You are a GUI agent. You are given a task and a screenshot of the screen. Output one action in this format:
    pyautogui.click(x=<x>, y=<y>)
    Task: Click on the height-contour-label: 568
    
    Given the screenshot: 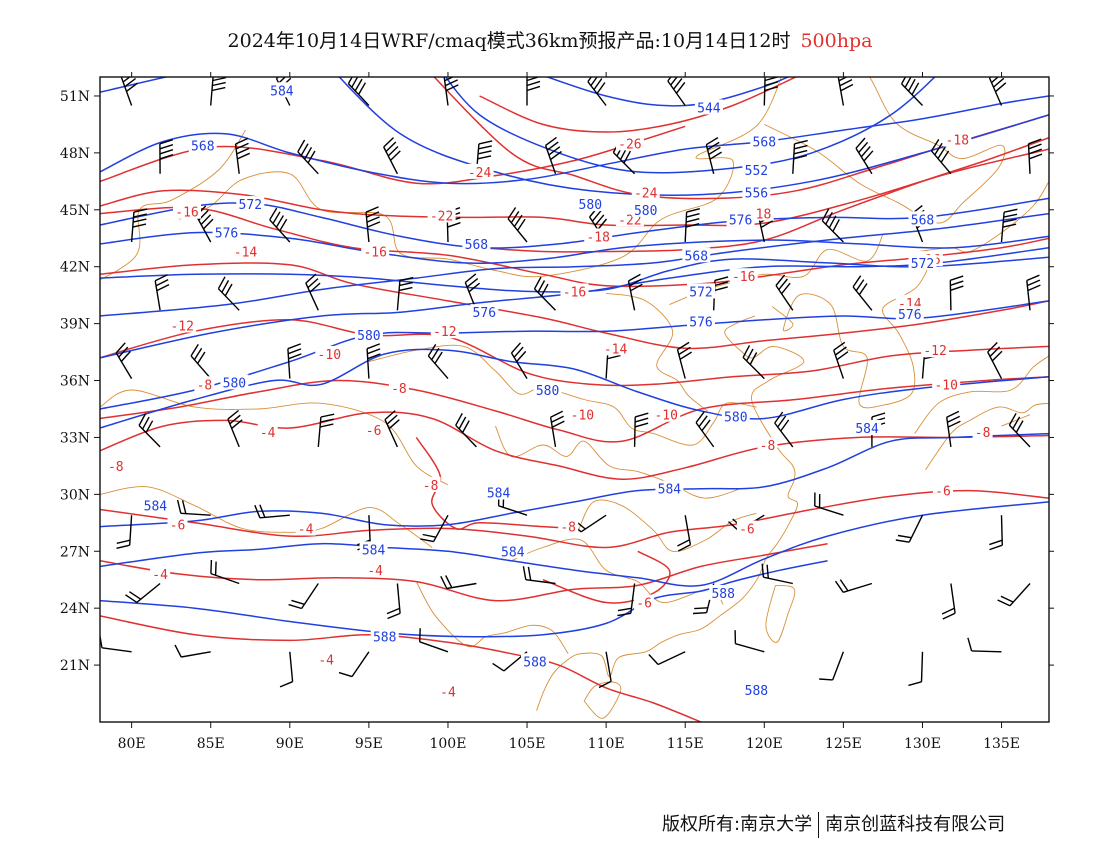 What is the action you would take?
    pyautogui.click(x=764, y=143)
    